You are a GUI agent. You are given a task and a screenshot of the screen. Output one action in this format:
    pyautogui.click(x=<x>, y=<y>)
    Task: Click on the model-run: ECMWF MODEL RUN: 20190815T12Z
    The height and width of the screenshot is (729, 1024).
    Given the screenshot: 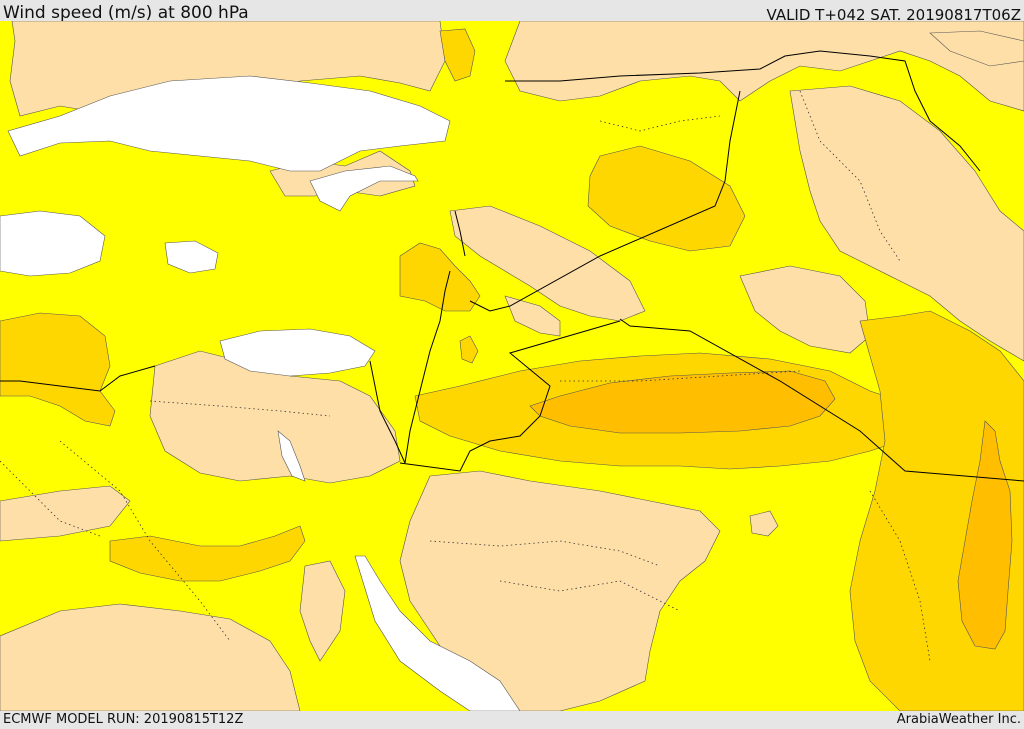 What is the action you would take?
    pyautogui.click(x=123, y=719)
    